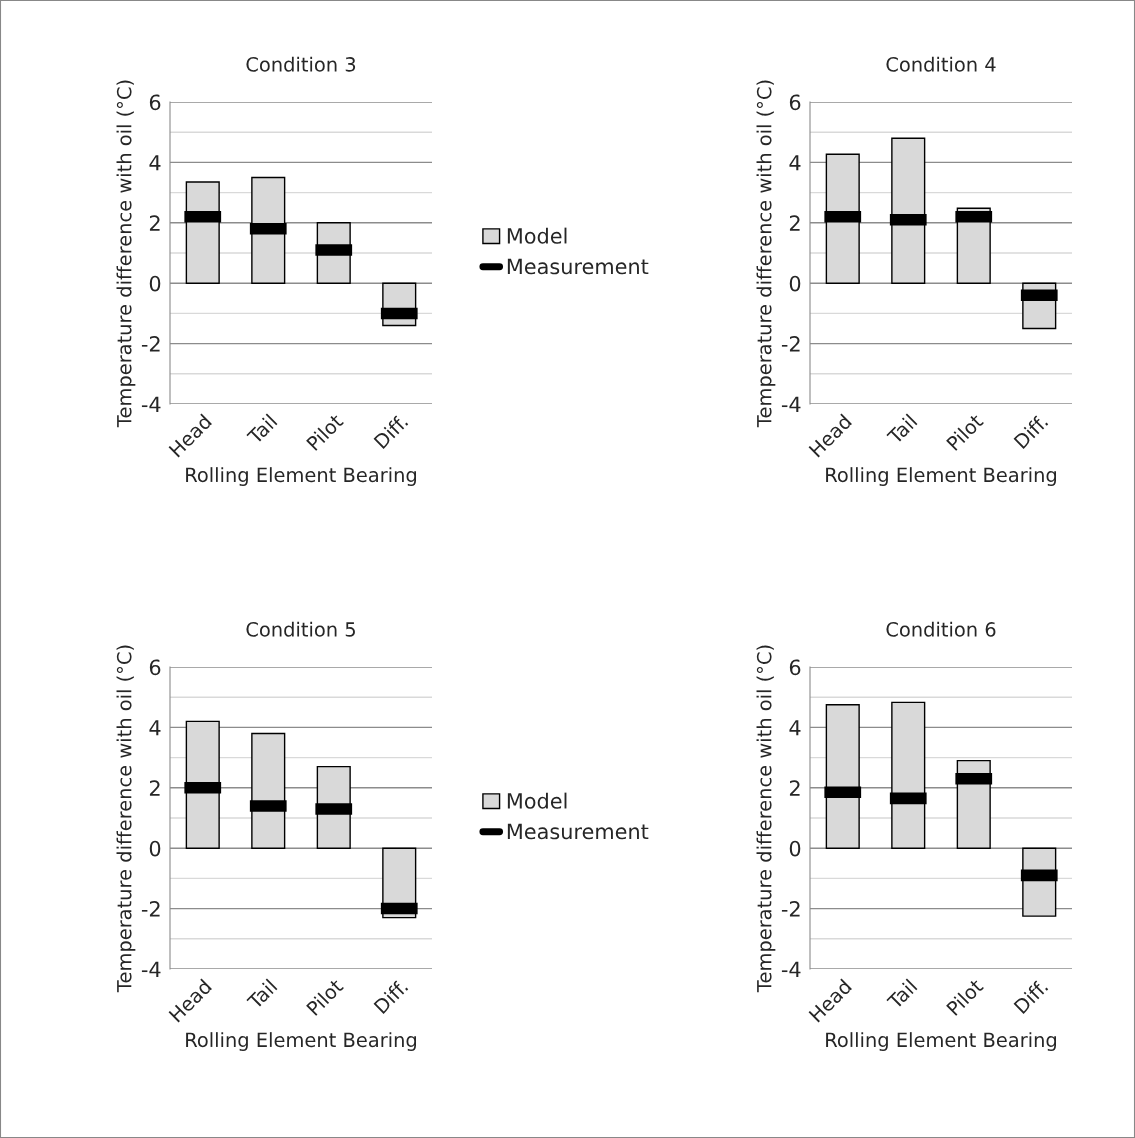 This screenshot has width=1135, height=1138. Describe the element at coordinates (941, 629) in the screenshot. I see `chart-title: Condition 6` at that location.